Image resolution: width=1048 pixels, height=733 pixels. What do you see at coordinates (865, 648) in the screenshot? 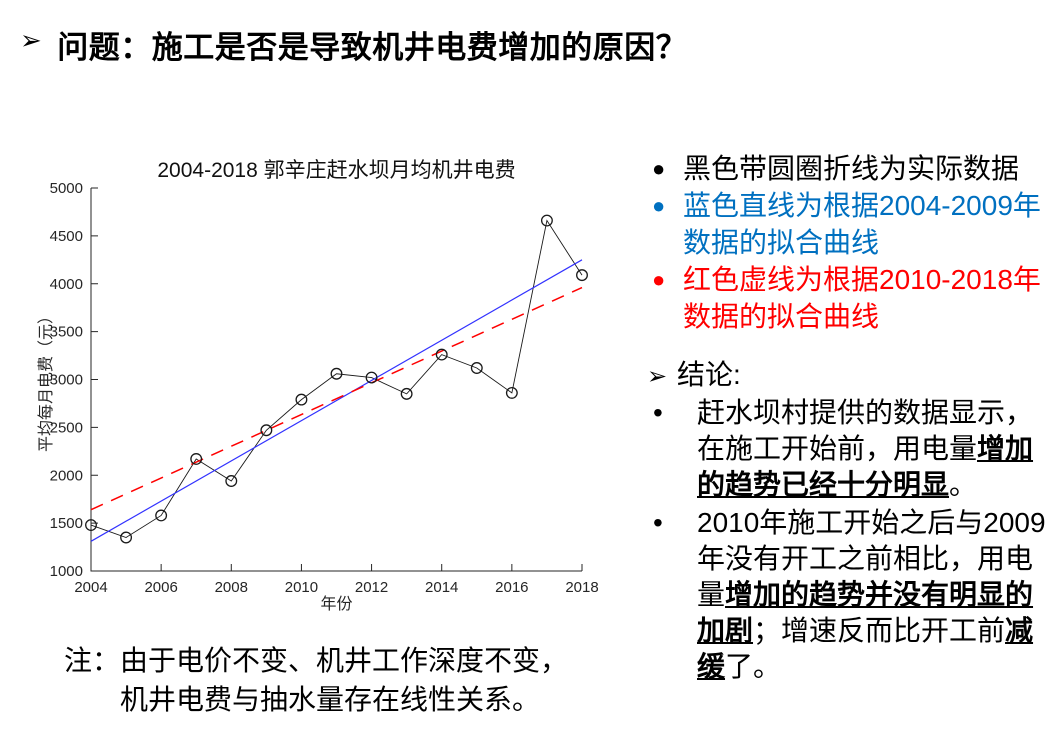
I see `emphasized-text: 减缓` at bounding box center [865, 648].